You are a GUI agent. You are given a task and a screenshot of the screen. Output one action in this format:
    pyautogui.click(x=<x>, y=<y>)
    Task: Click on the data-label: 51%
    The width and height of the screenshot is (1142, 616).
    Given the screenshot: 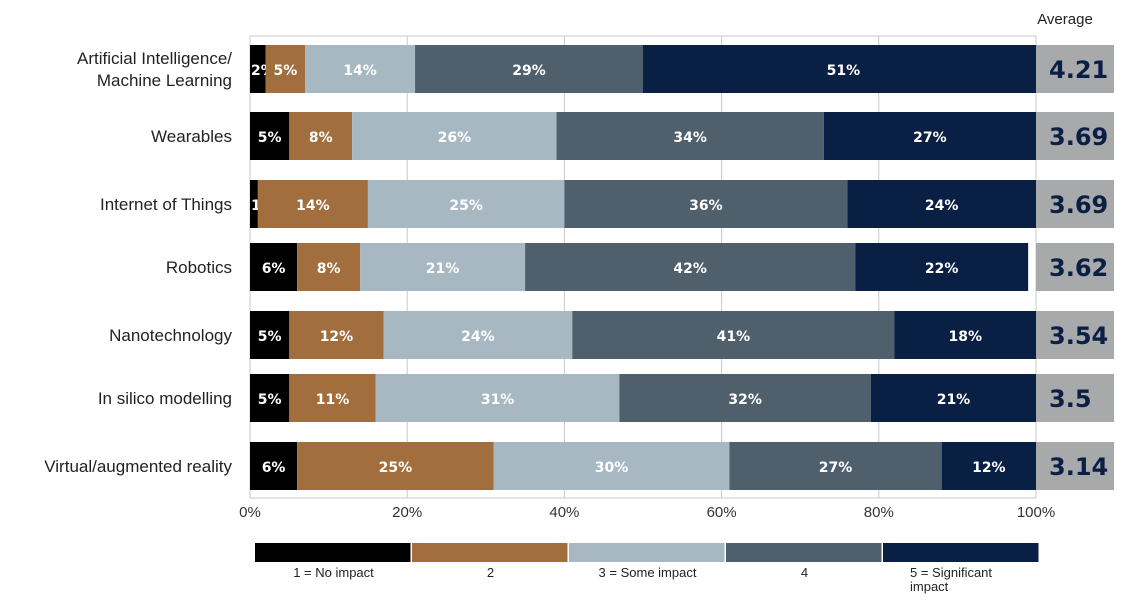 What is the action you would take?
    pyautogui.click(x=844, y=71)
    